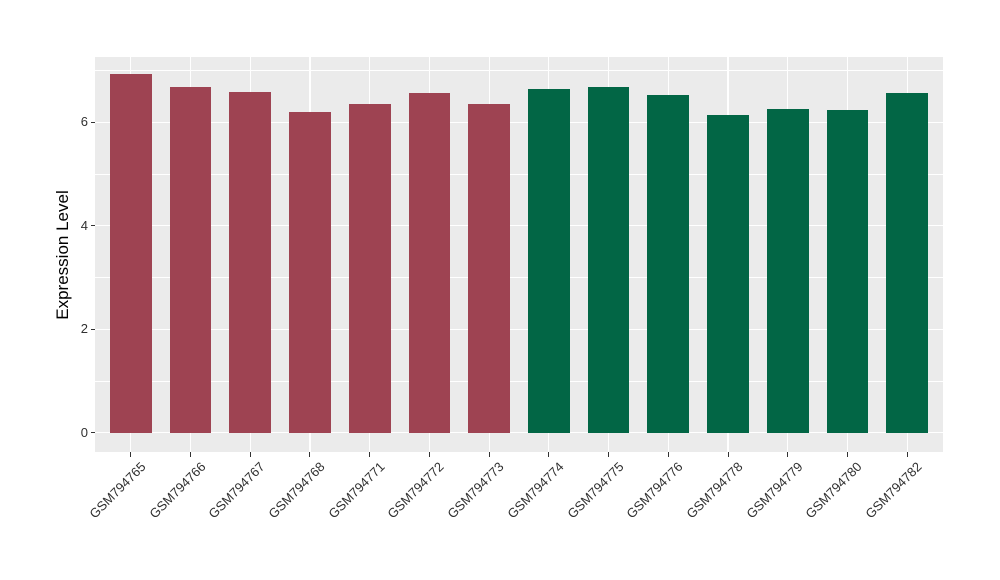 Image resolution: width=1000 pixels, height=580 pixels. What do you see at coordinates (668, 264) in the screenshot?
I see `bar-GSM794776` at bounding box center [668, 264].